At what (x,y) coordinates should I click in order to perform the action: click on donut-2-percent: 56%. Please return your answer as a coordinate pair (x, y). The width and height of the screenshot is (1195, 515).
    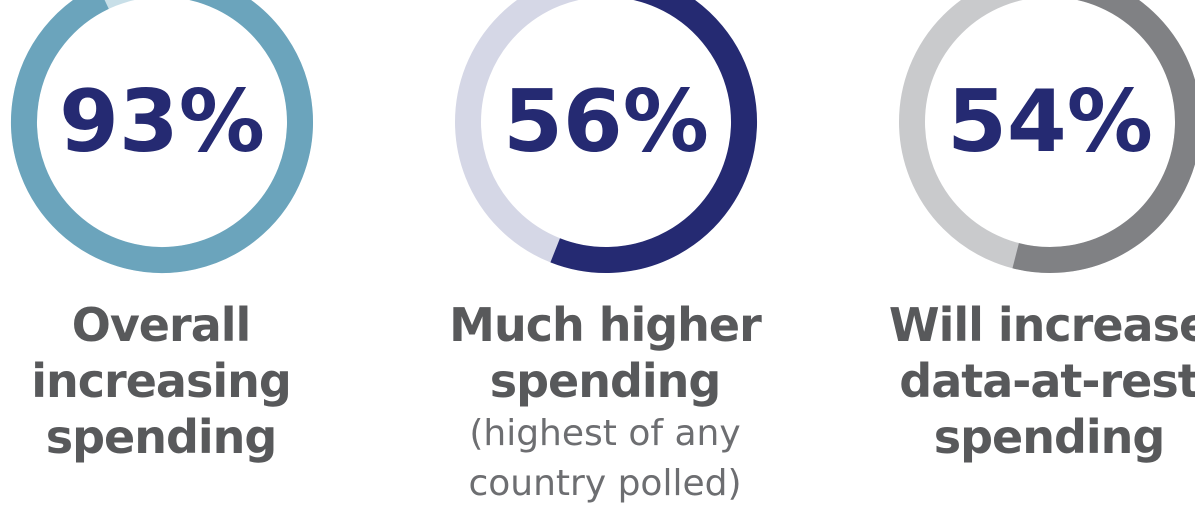
    Looking at the image, I should click on (606, 122).